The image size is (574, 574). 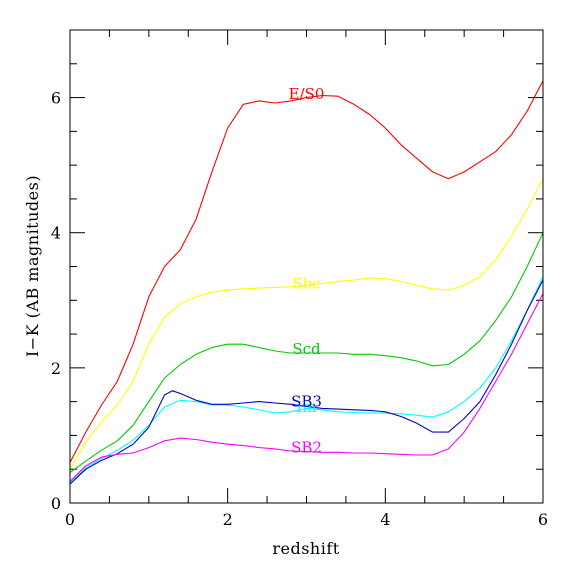 What do you see at coordinates (228, 519) in the screenshot?
I see `x-tick-label: 2` at bounding box center [228, 519].